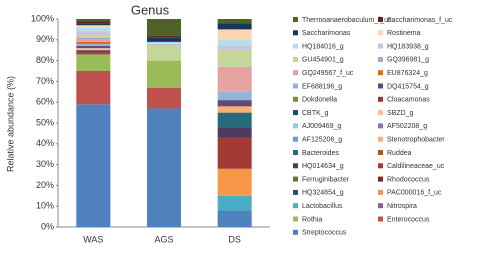 The height and width of the screenshot is (254, 484). I want to click on y-tick-label: 20%, so click(45, 185).